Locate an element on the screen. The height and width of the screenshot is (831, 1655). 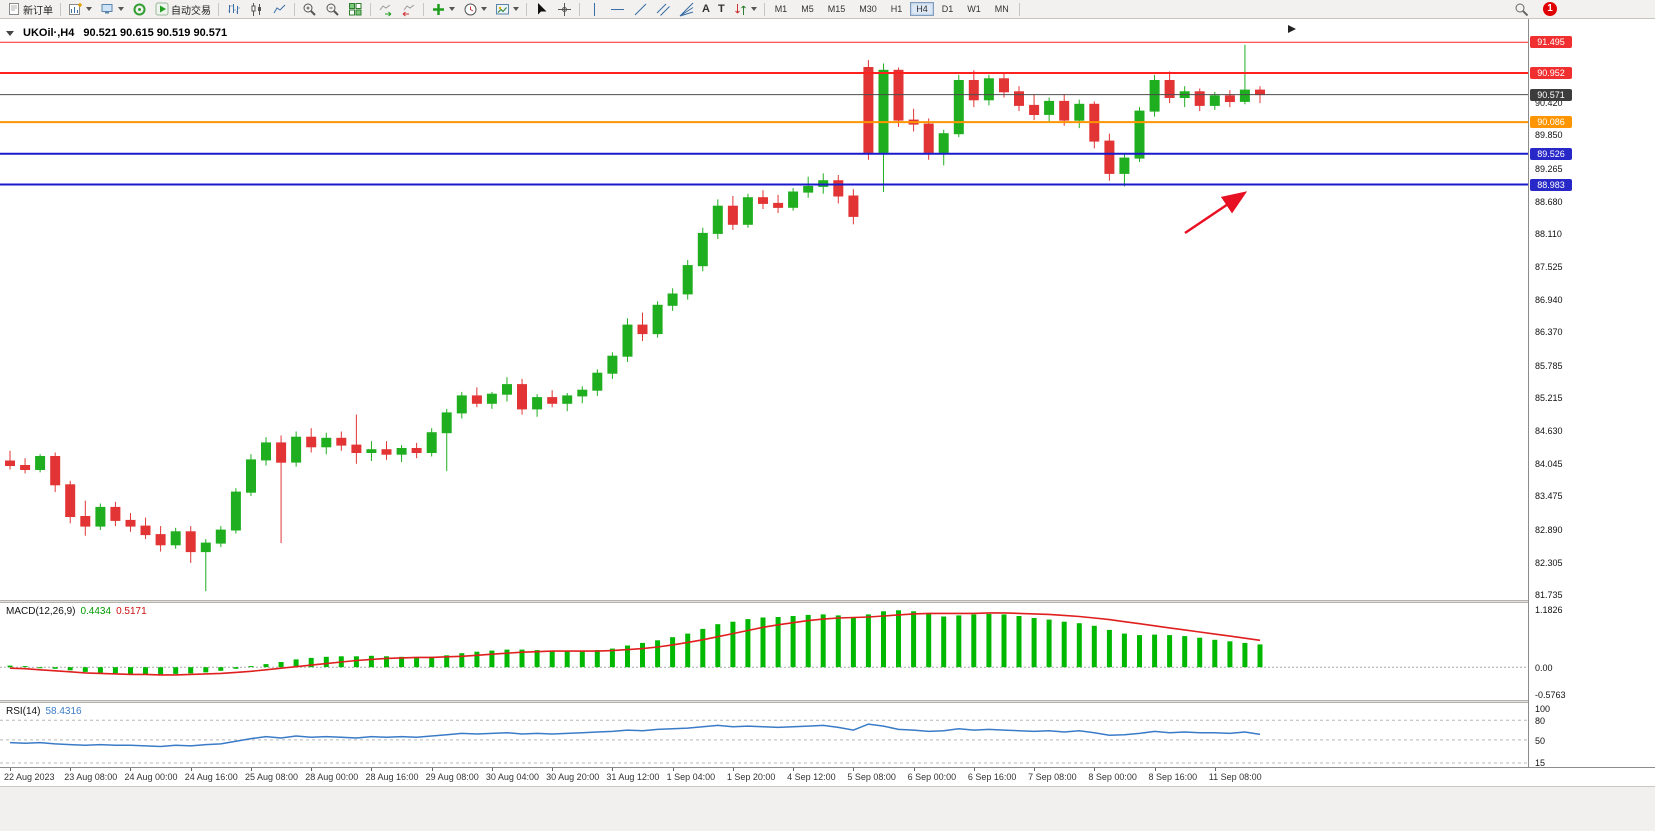
arrows-caret-icon is located at coordinates (753, 9).